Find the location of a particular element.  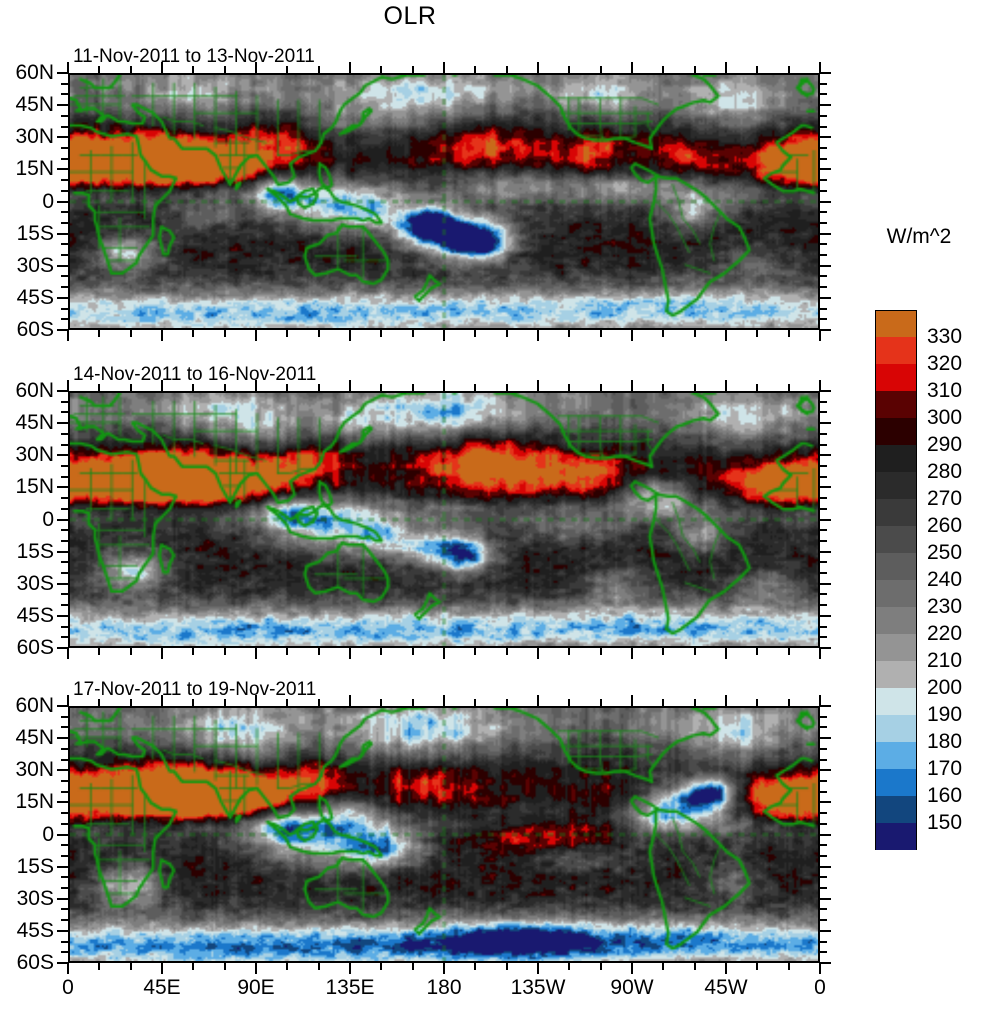

colorbar-tick-label: 150 is located at coordinates (945, 822).